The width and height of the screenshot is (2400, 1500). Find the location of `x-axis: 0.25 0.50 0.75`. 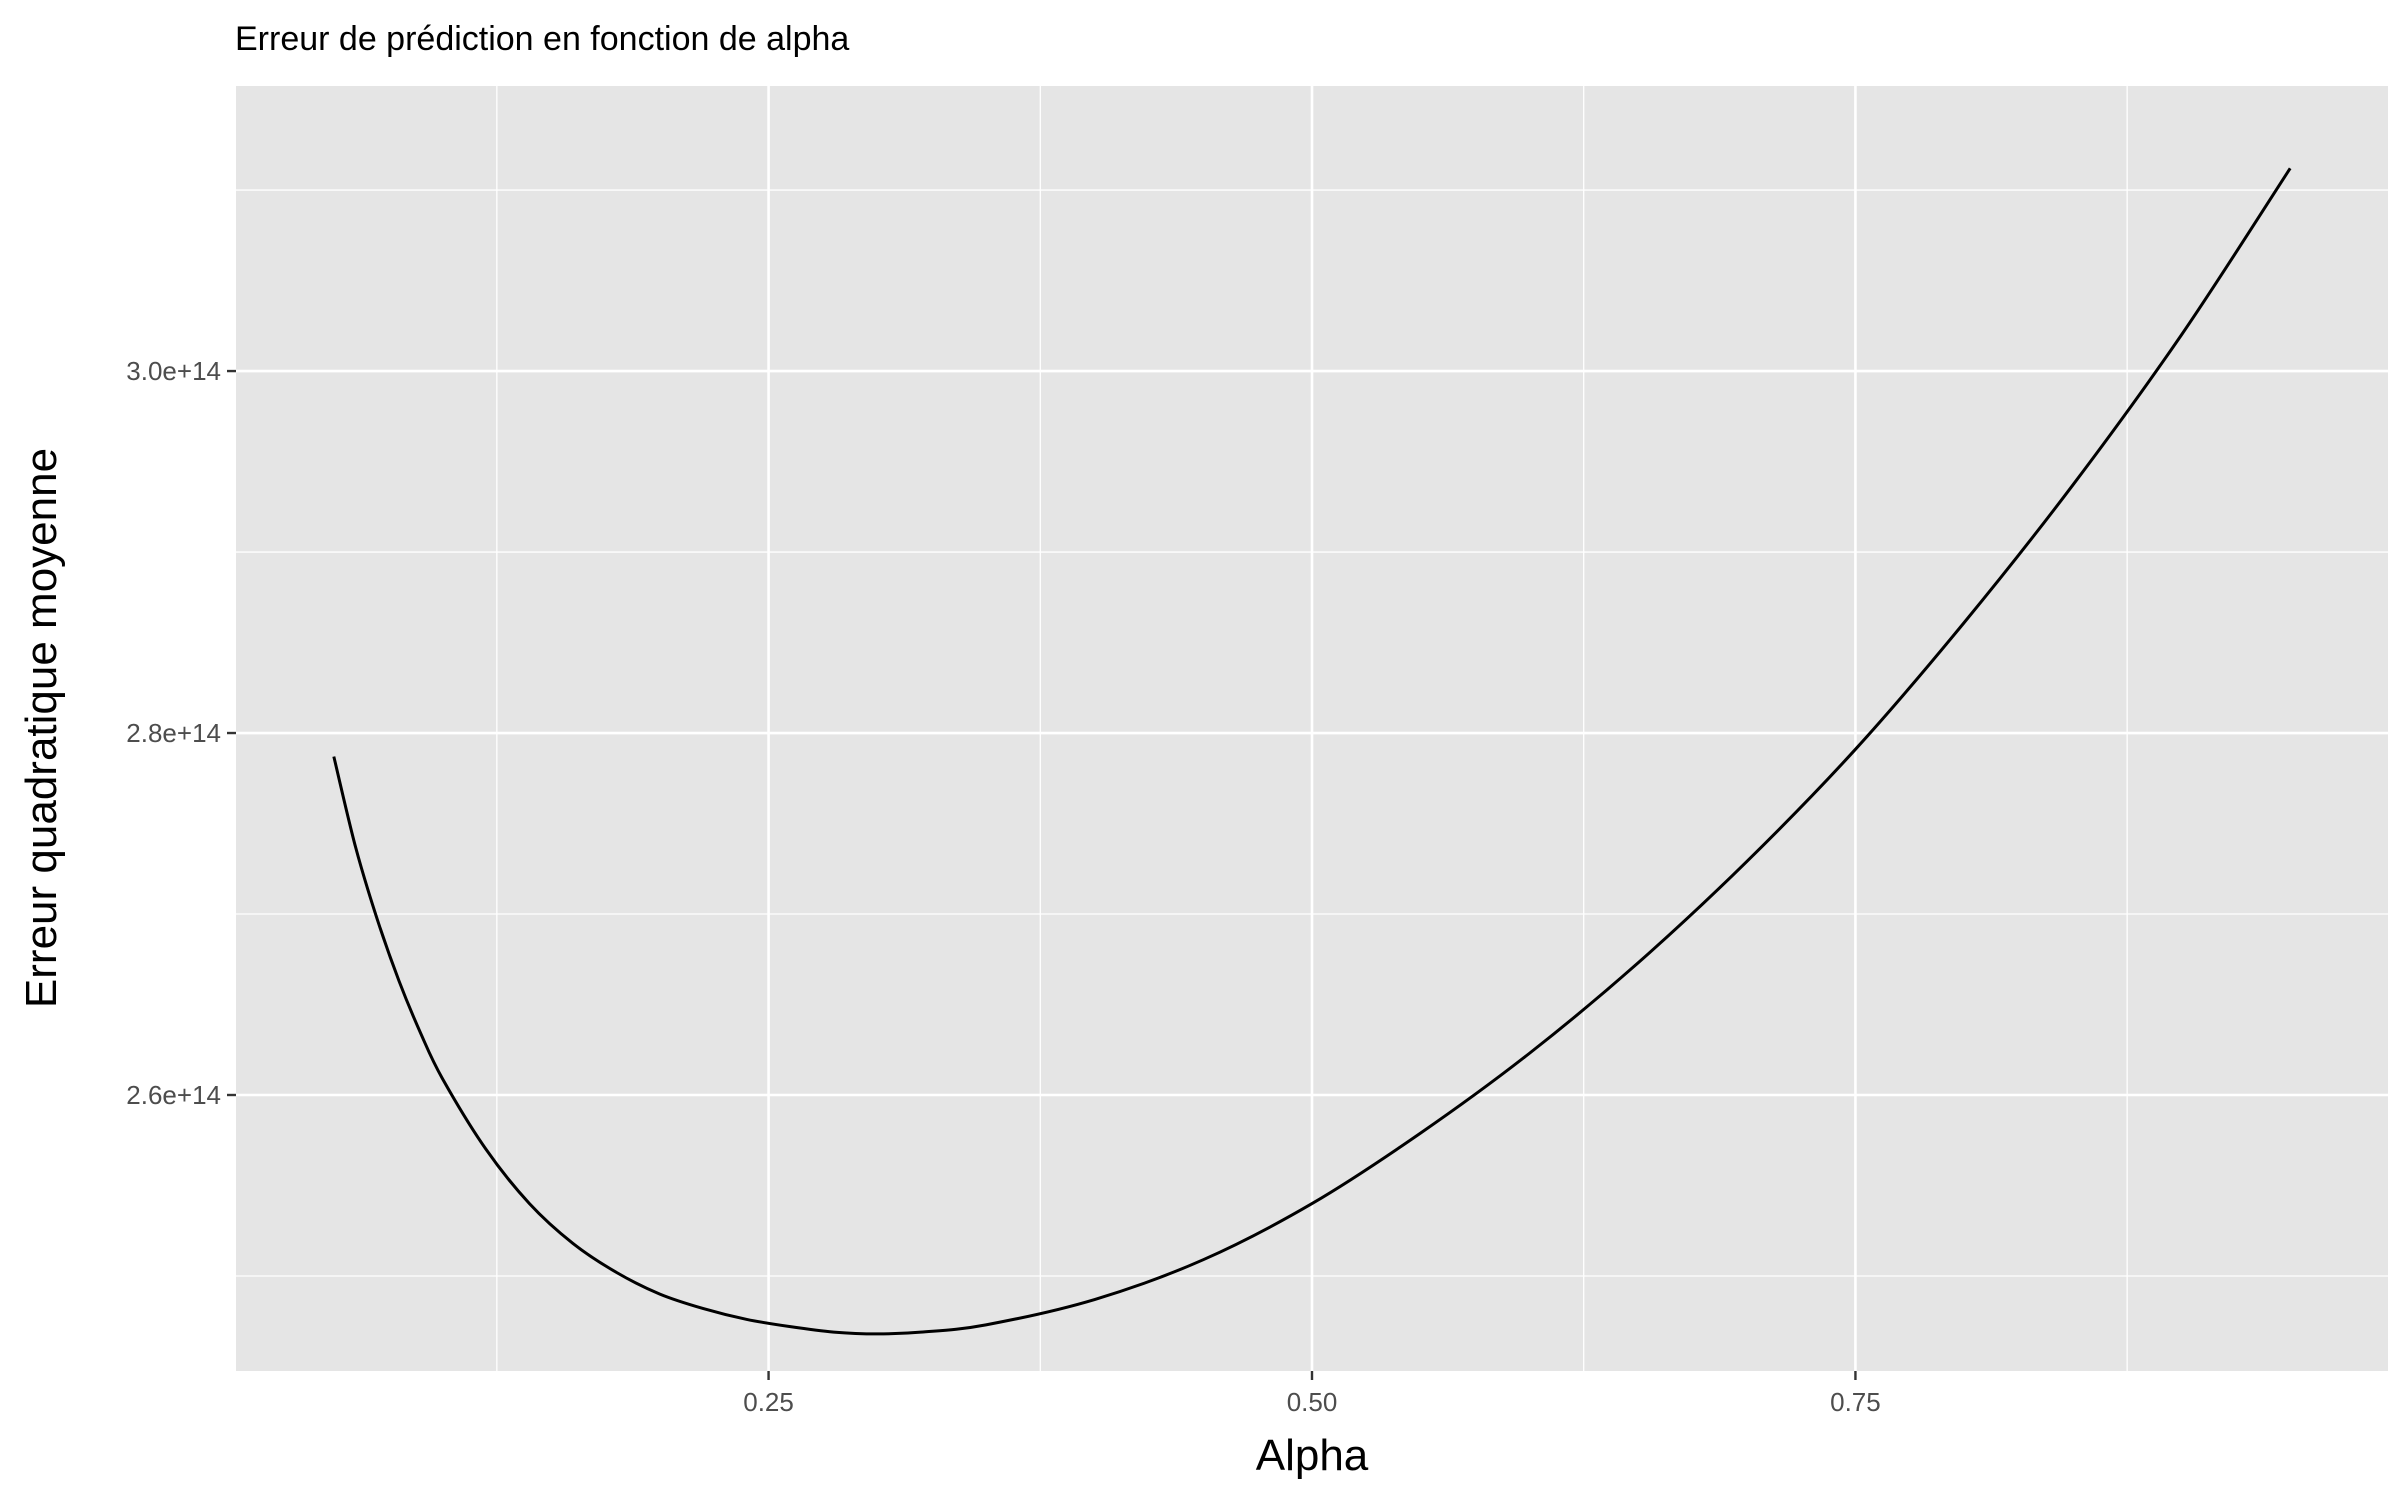

x-axis: 0.25 0.50 0.75 is located at coordinates (1312, 1394).